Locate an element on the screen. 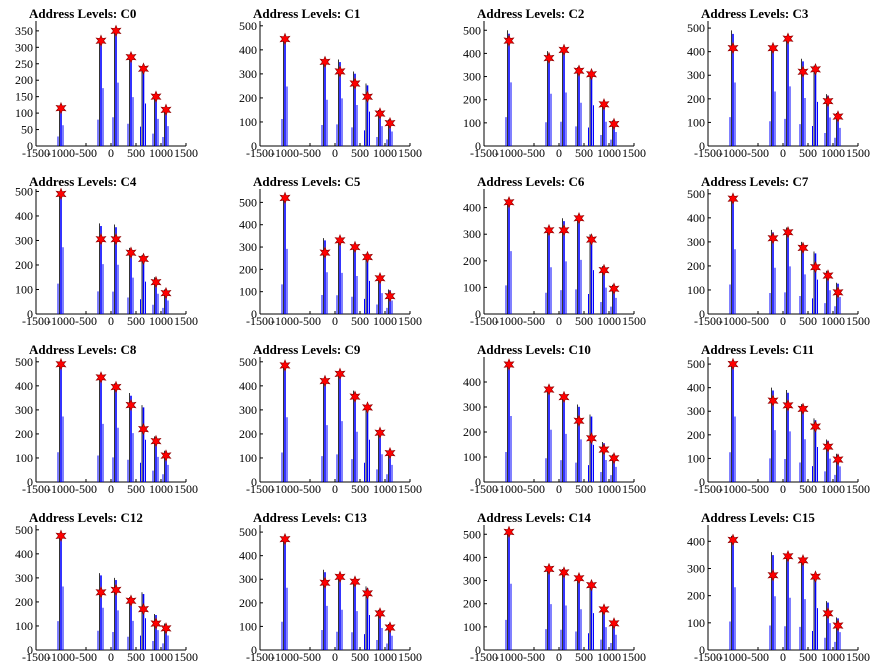  y-tick-label: 250 is located at coordinates (24, 64).